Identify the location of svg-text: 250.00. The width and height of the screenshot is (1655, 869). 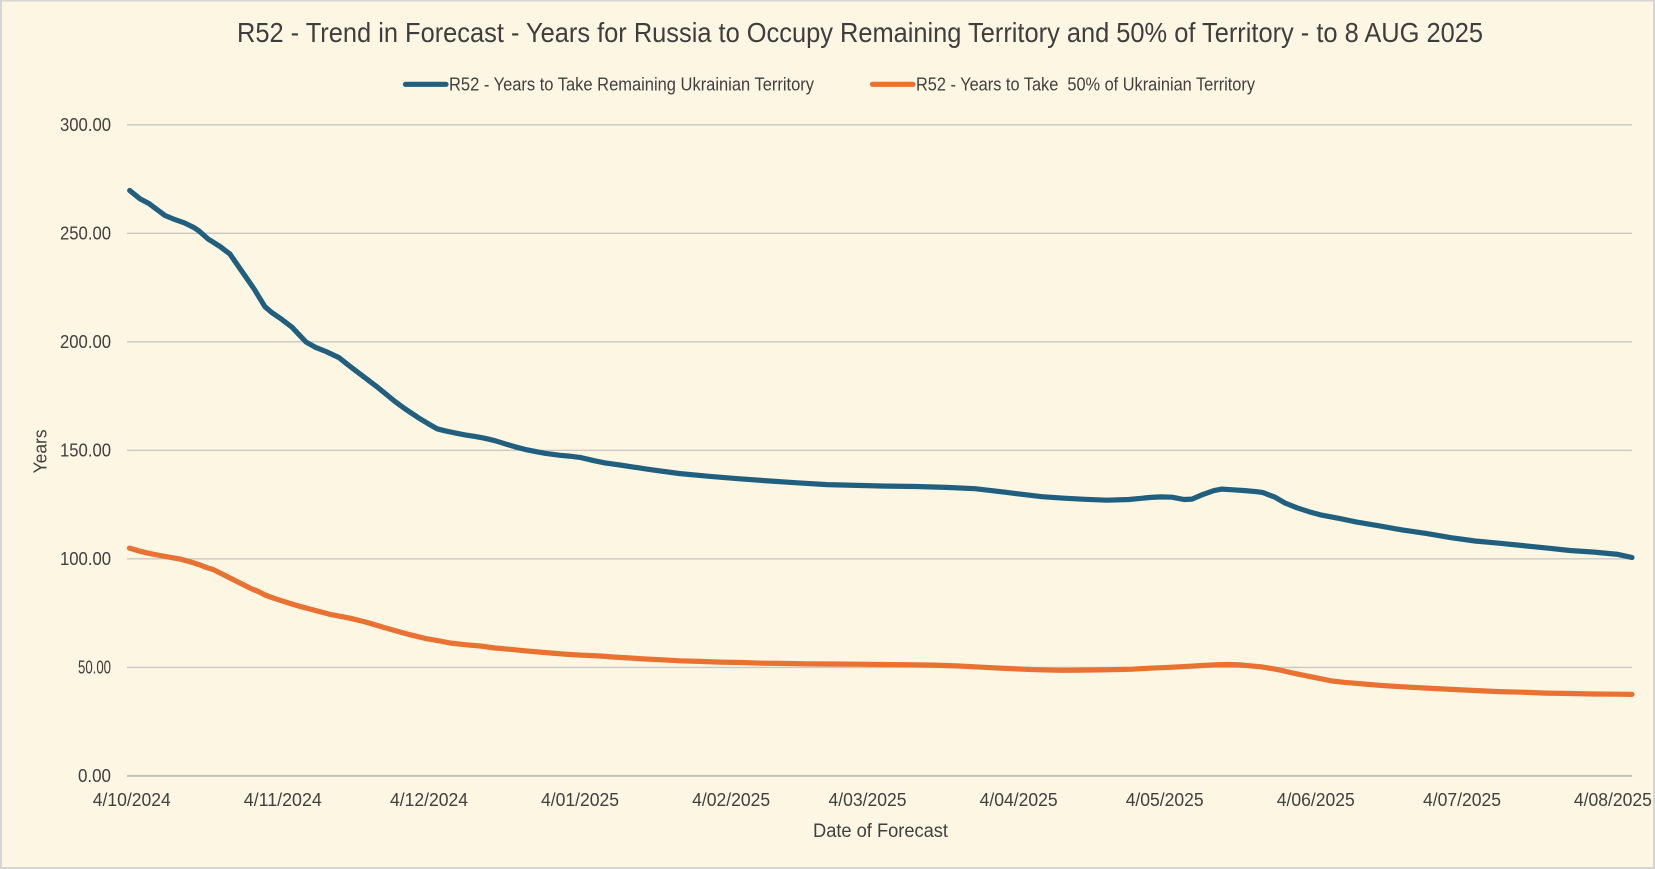
(85, 232).